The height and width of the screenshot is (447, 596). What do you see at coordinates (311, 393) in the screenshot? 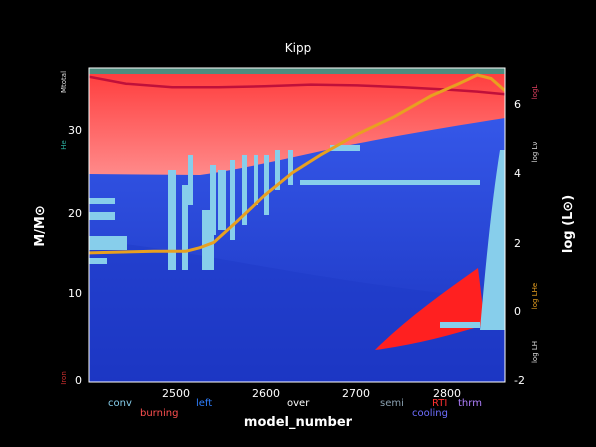
I see `x-tick-labels: 2500 2600 2700 2800` at bounding box center [311, 393].